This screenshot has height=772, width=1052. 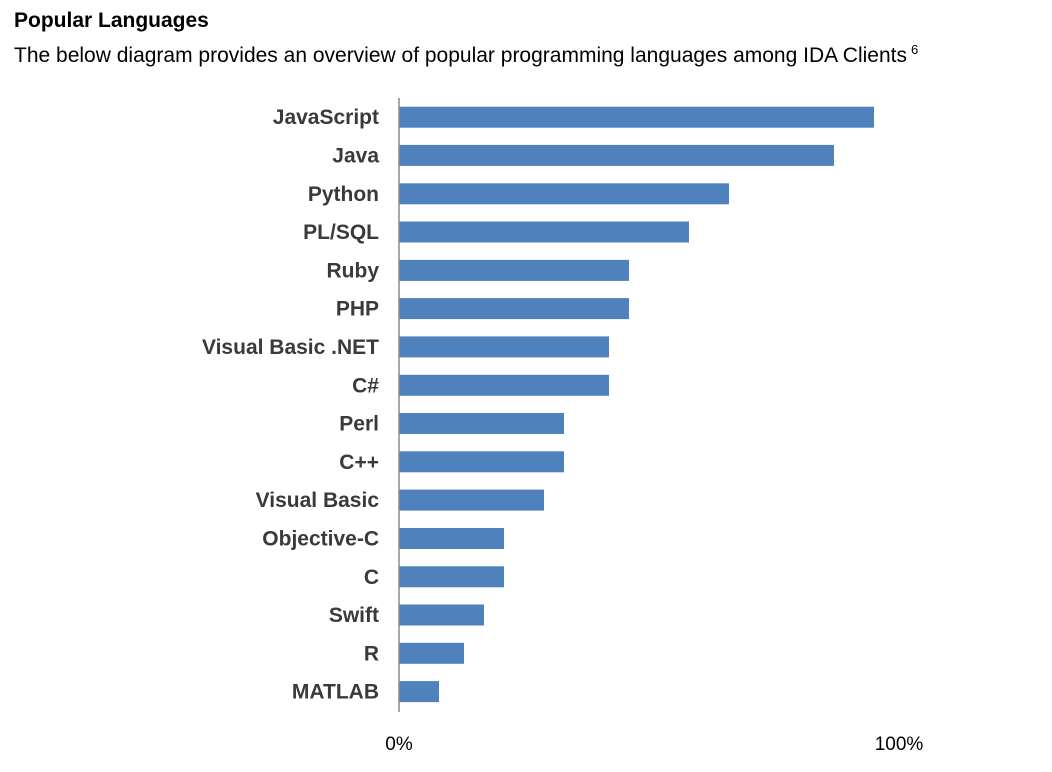 I want to click on category-label-perl: Perl, so click(x=359, y=424).